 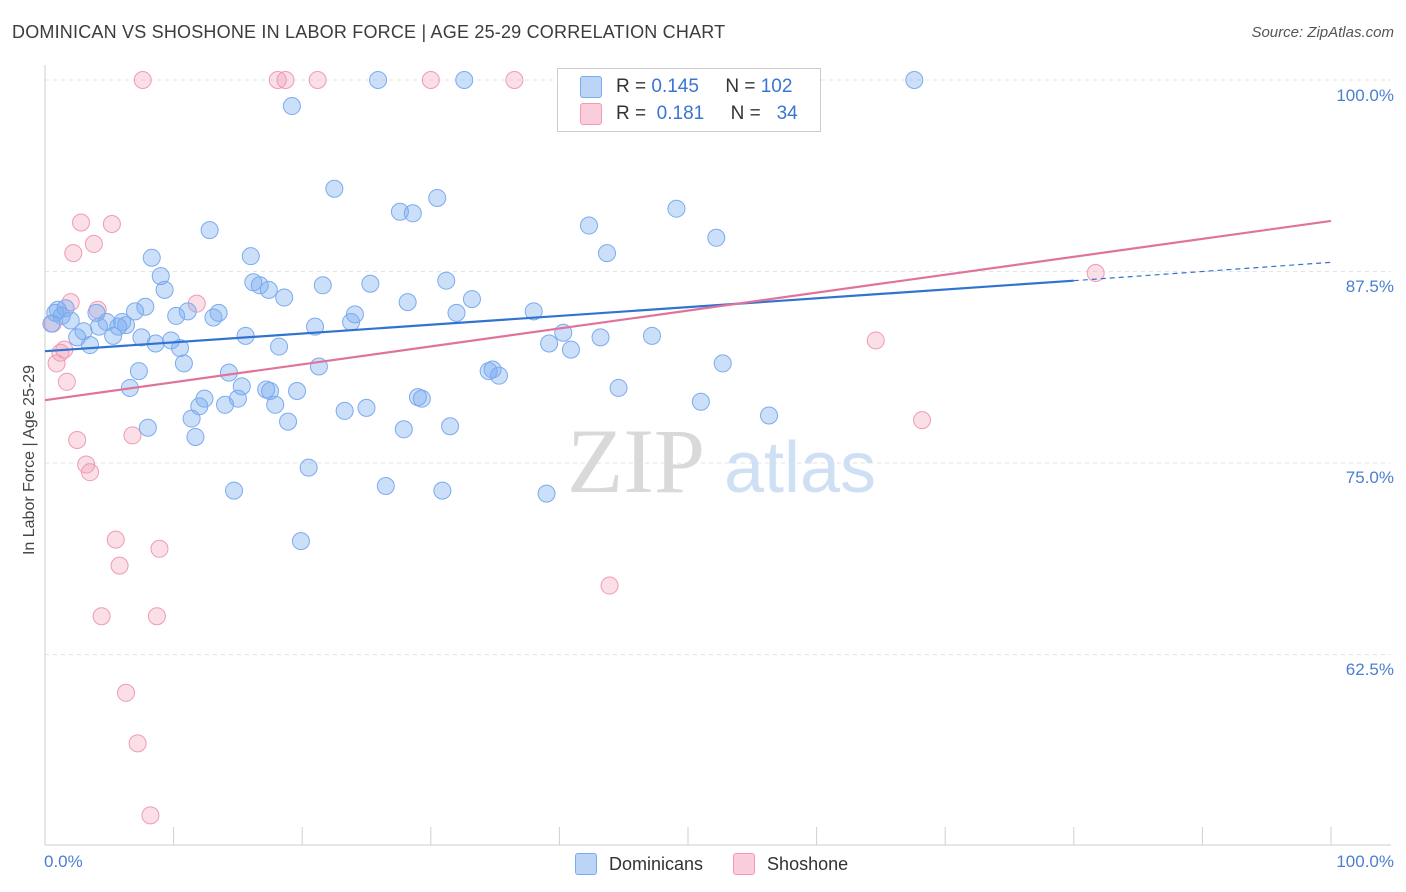 What do you see at coordinates (1369, 477) in the screenshot?
I see `y-tick-75: 75.0%` at bounding box center [1369, 477].